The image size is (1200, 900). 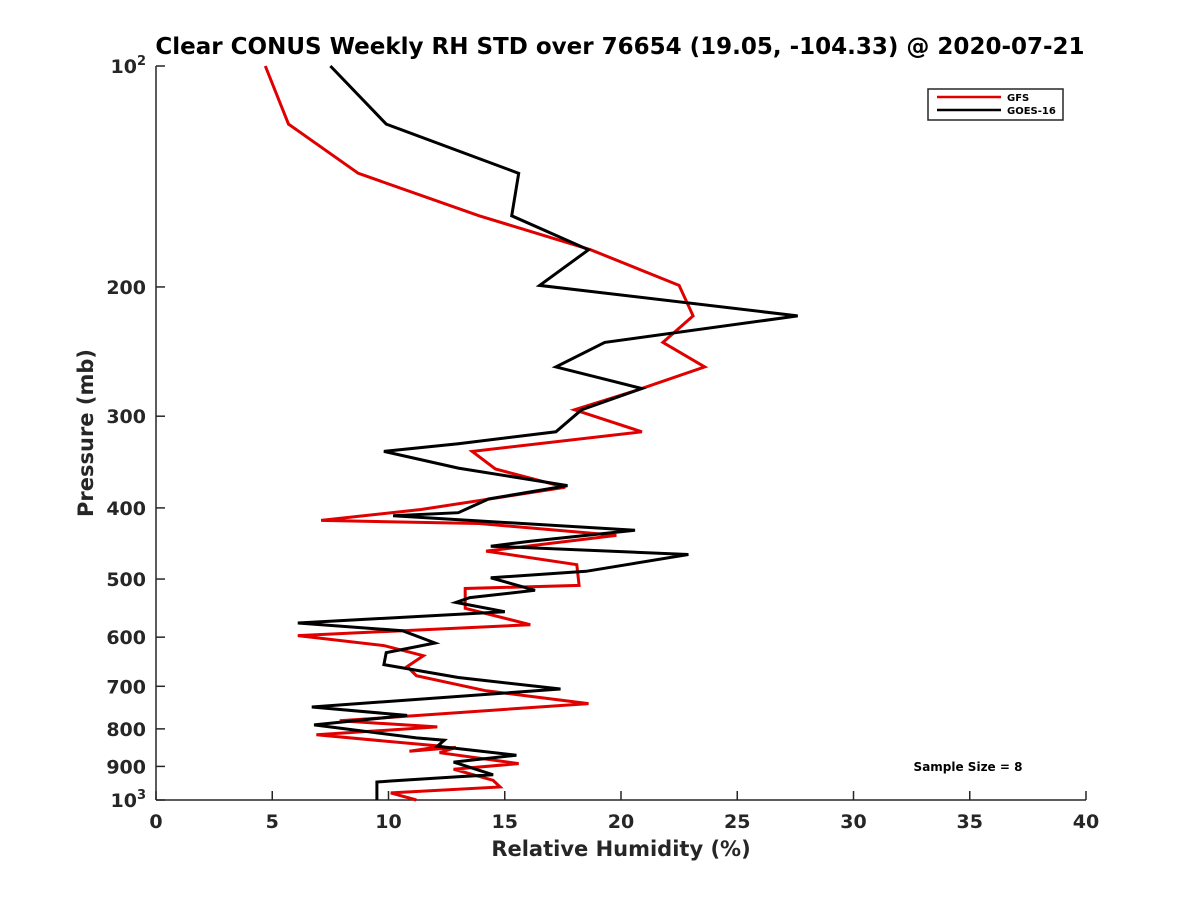 I want to click on y-tick-label: 10², so click(x=129, y=66).